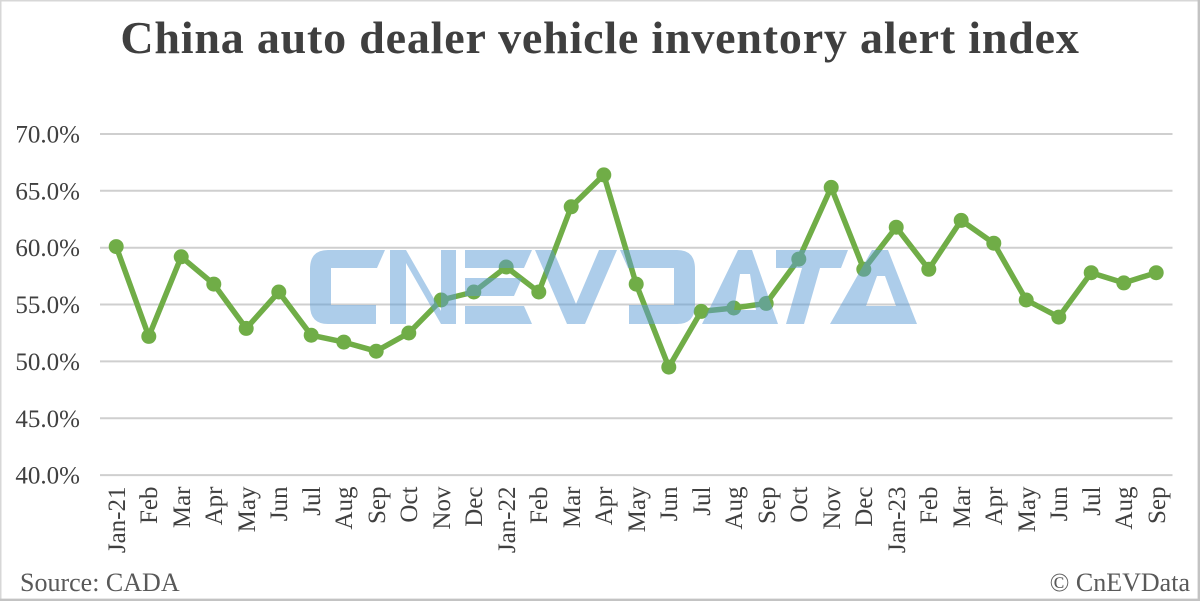 This screenshot has height=601, width=1200. What do you see at coordinates (47, 362) in the screenshot?
I see `svg-text: 50.0%` at bounding box center [47, 362].